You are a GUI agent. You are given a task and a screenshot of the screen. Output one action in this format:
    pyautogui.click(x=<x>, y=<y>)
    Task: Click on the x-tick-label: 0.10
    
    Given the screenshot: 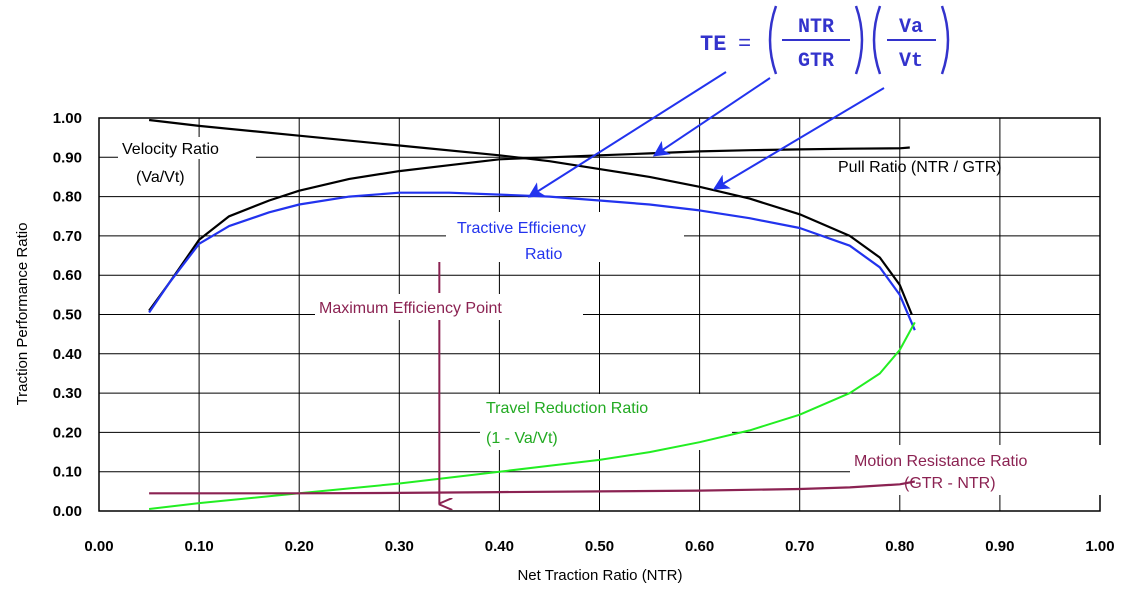 What is the action you would take?
    pyautogui.click(x=198, y=546)
    